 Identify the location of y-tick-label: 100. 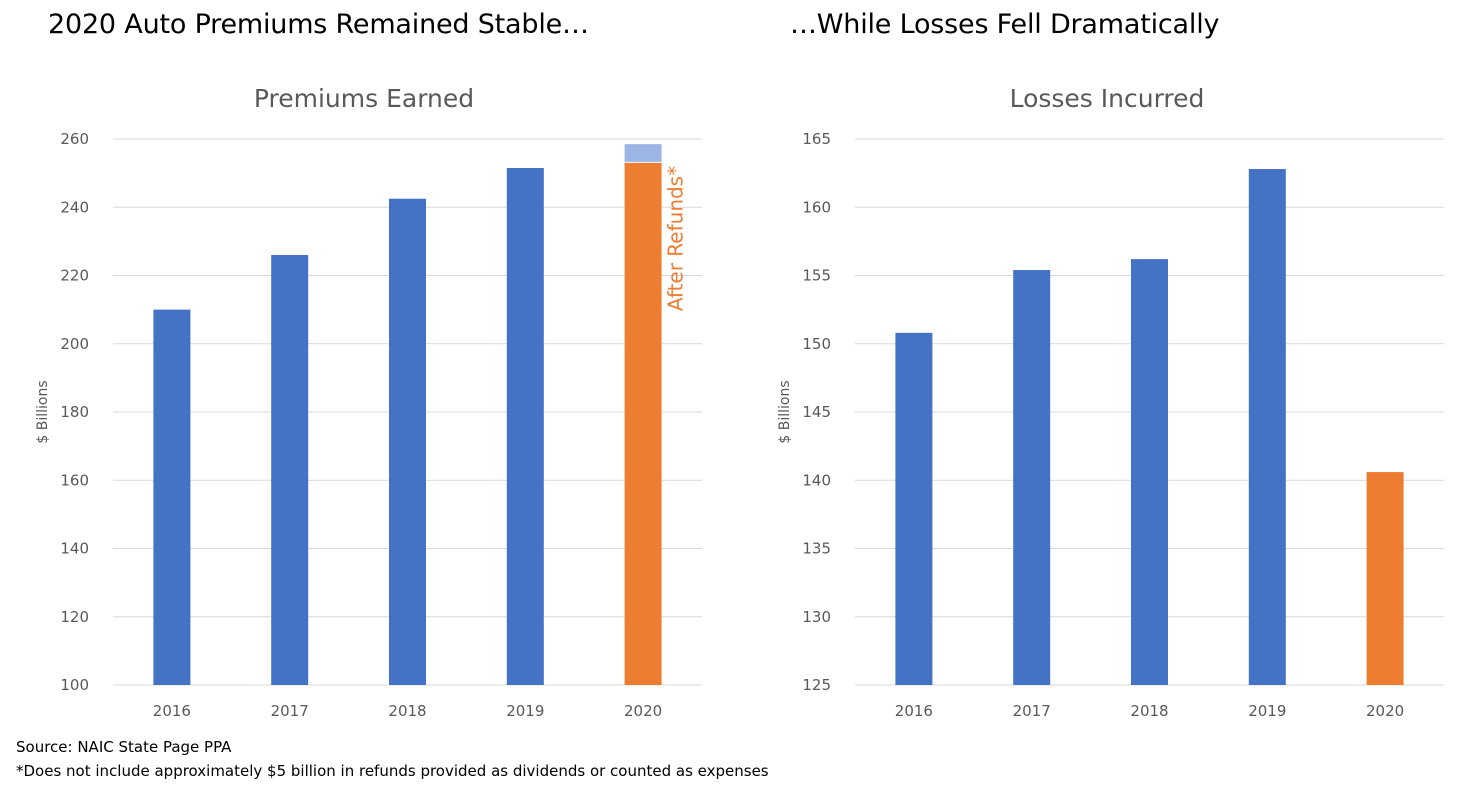
(74, 685).